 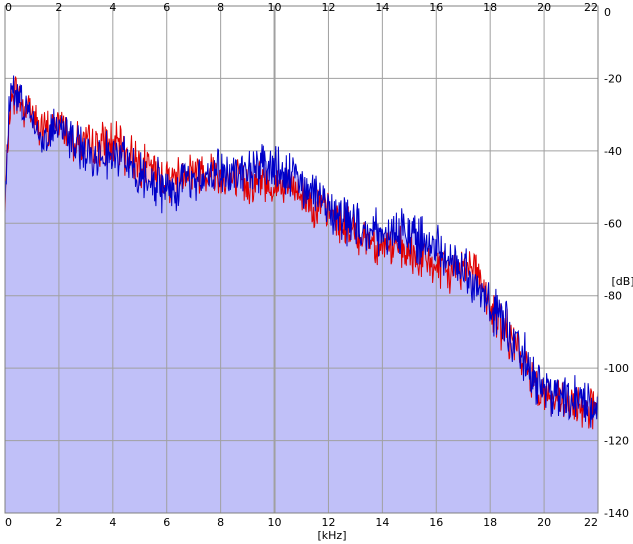 I want to click on x-tick-label-top: 8, so click(x=220, y=7).